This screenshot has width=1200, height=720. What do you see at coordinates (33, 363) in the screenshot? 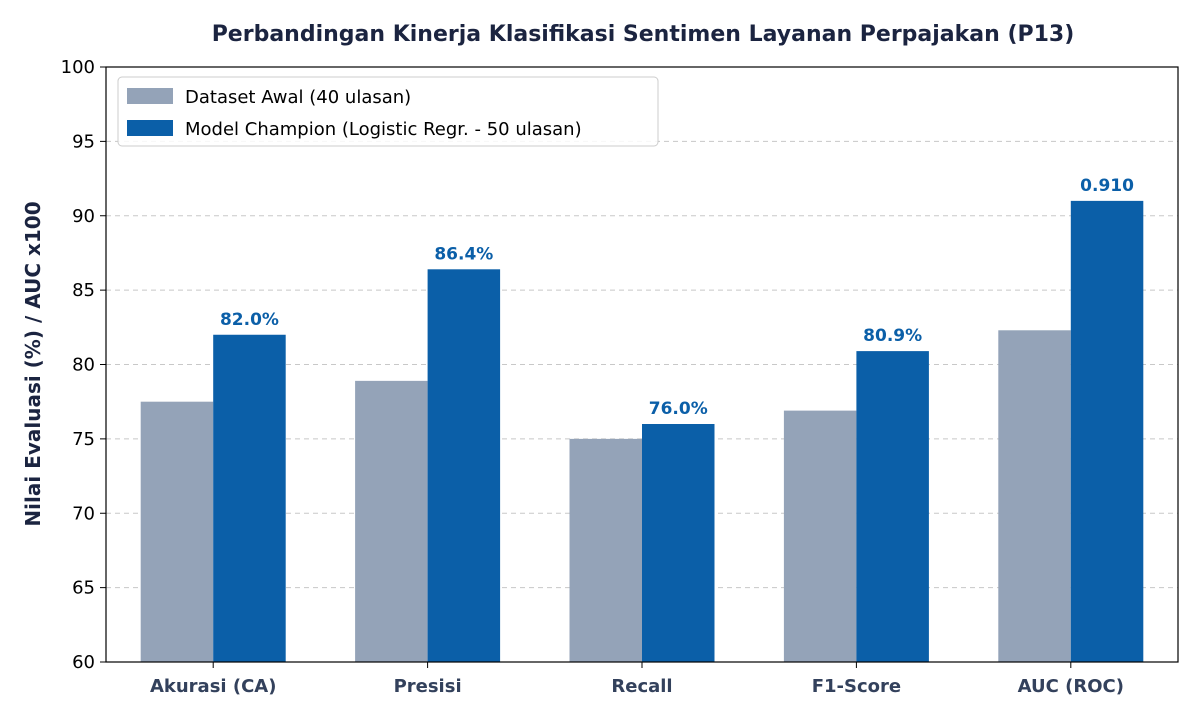
I see `y-axis-label: Nilai Evaluasi (%) / AUC x100` at bounding box center [33, 363].